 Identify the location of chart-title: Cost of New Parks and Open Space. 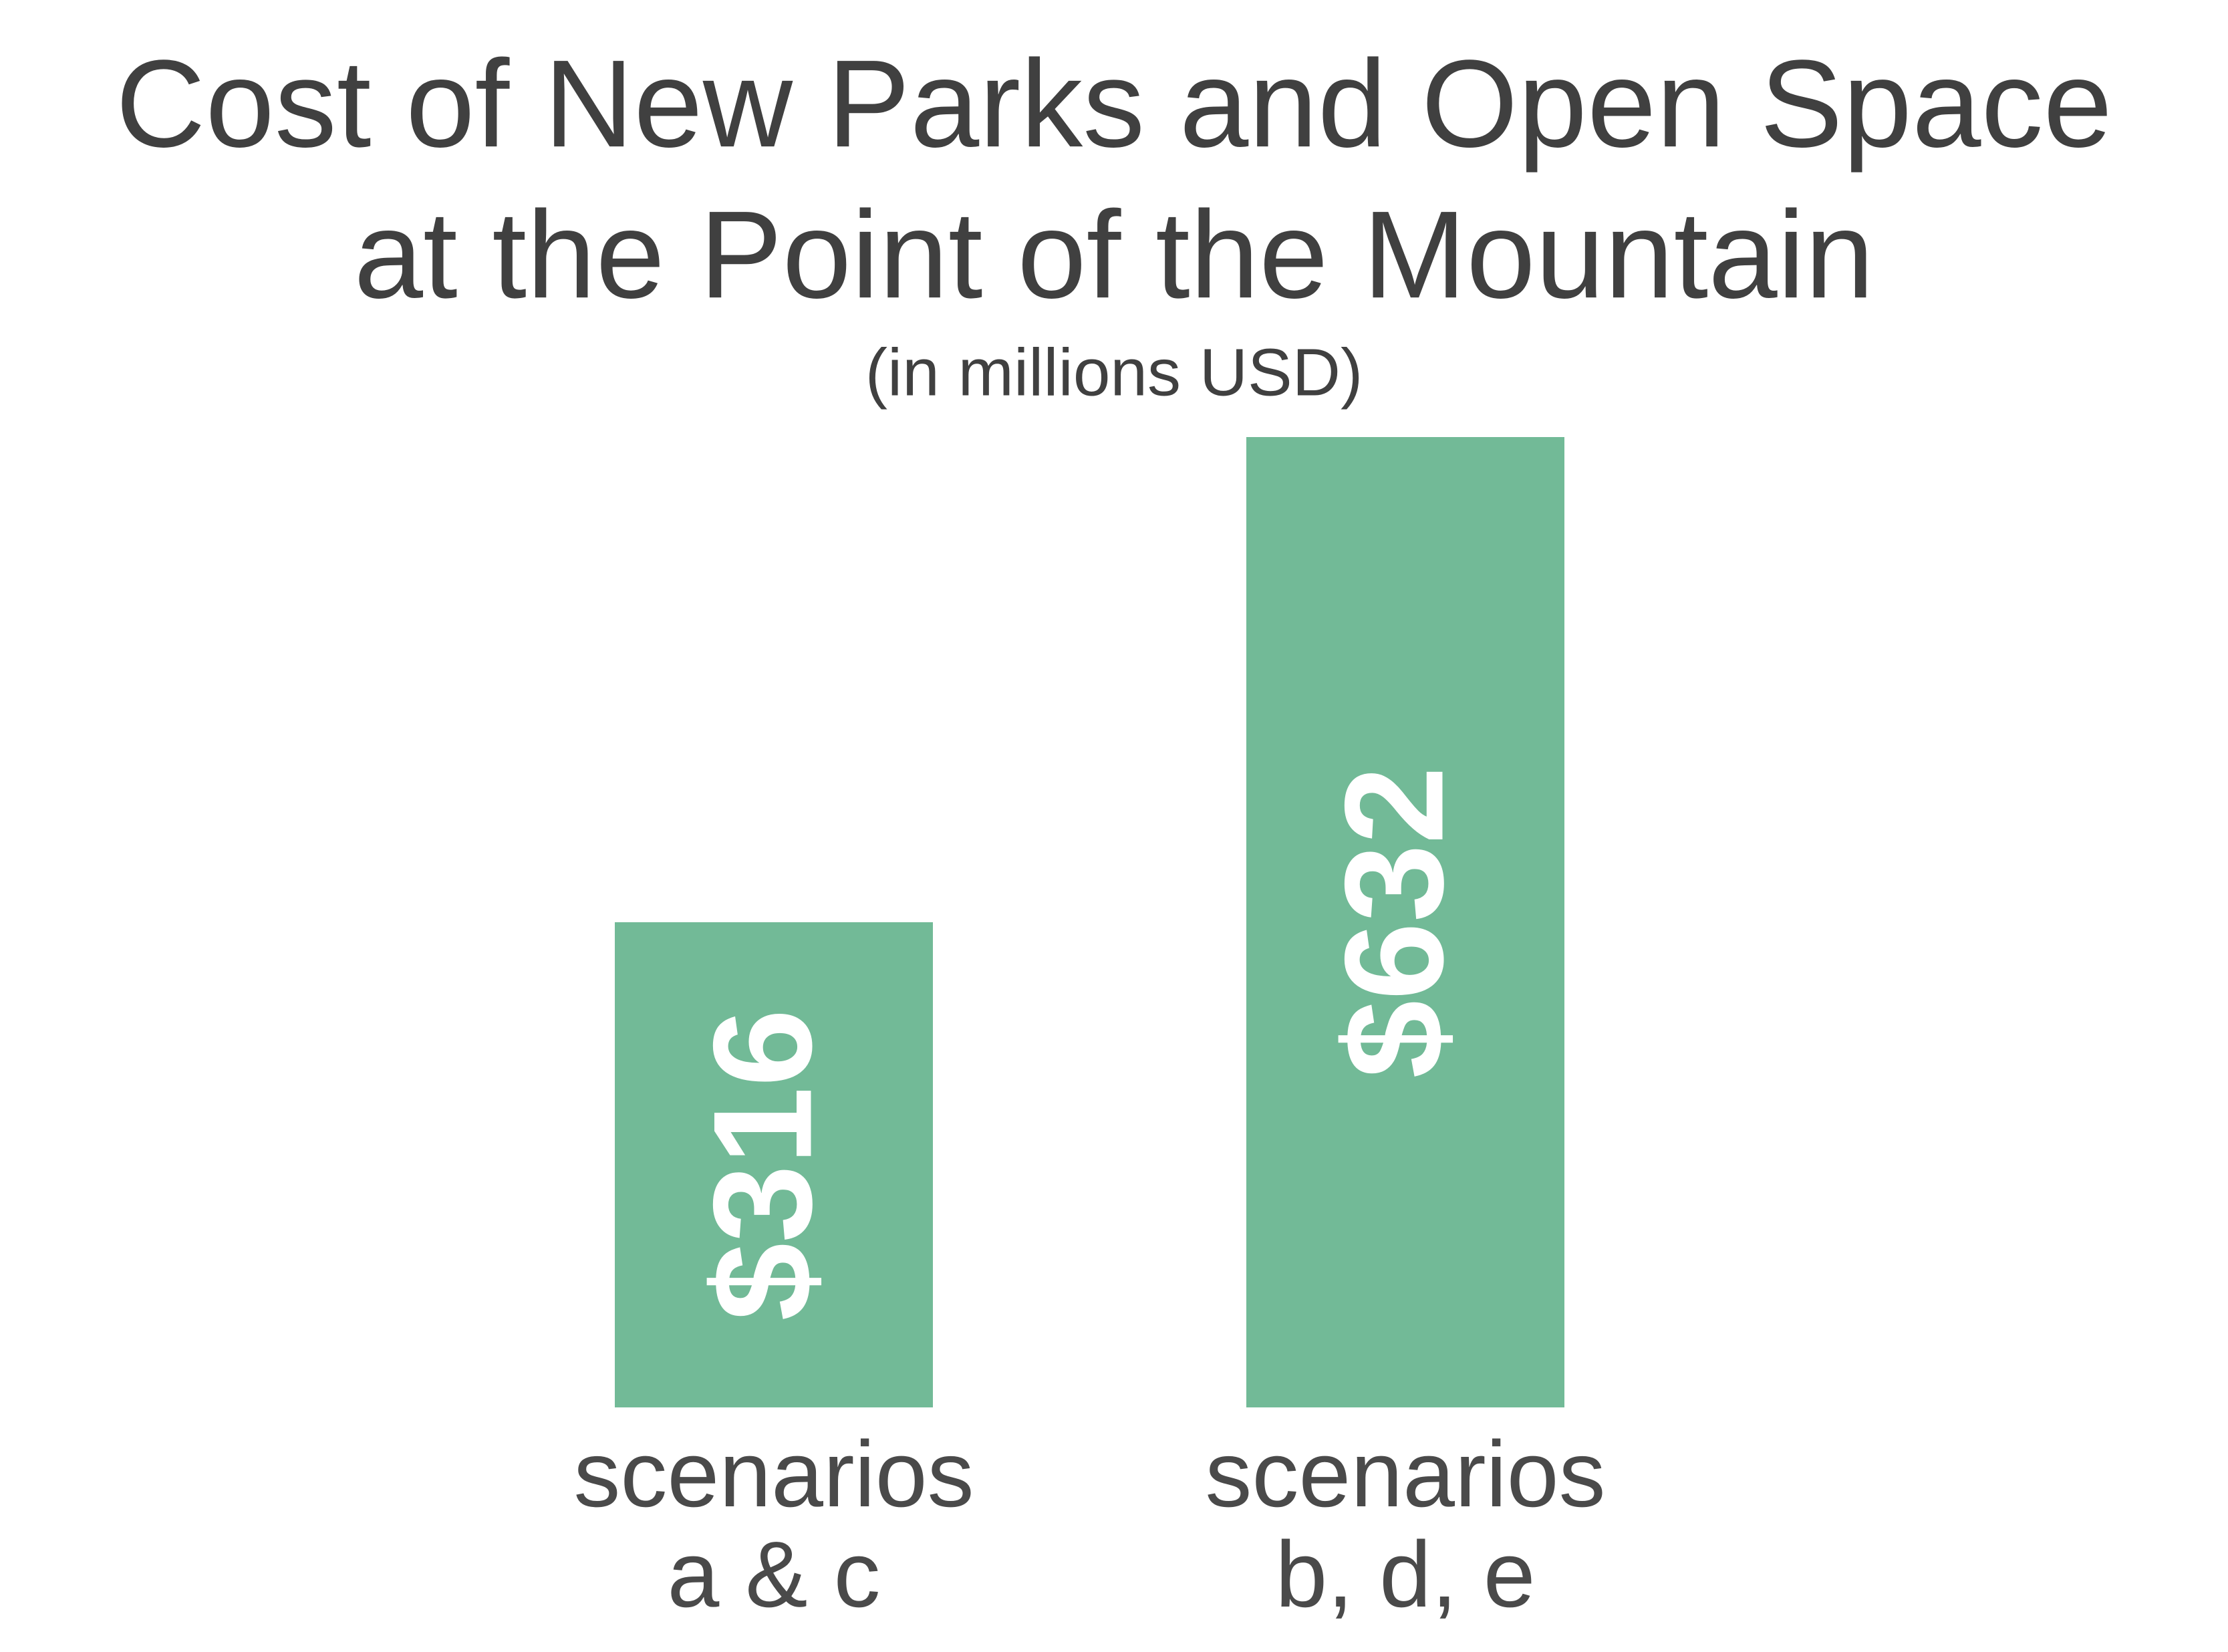
(1114, 104).